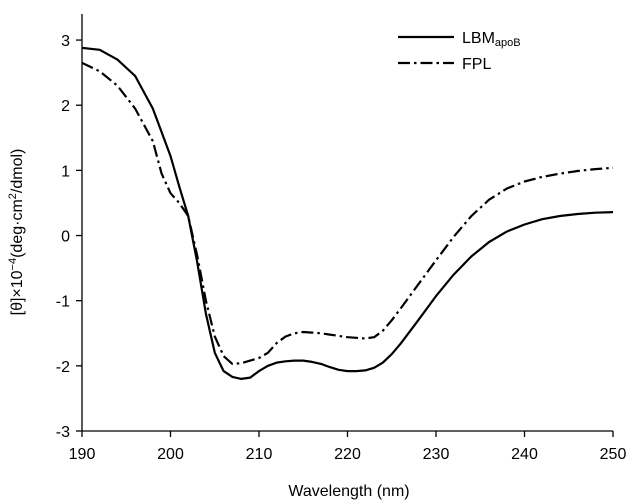 The image size is (630, 504). I want to click on x-tick-label: 220, so click(347, 454).